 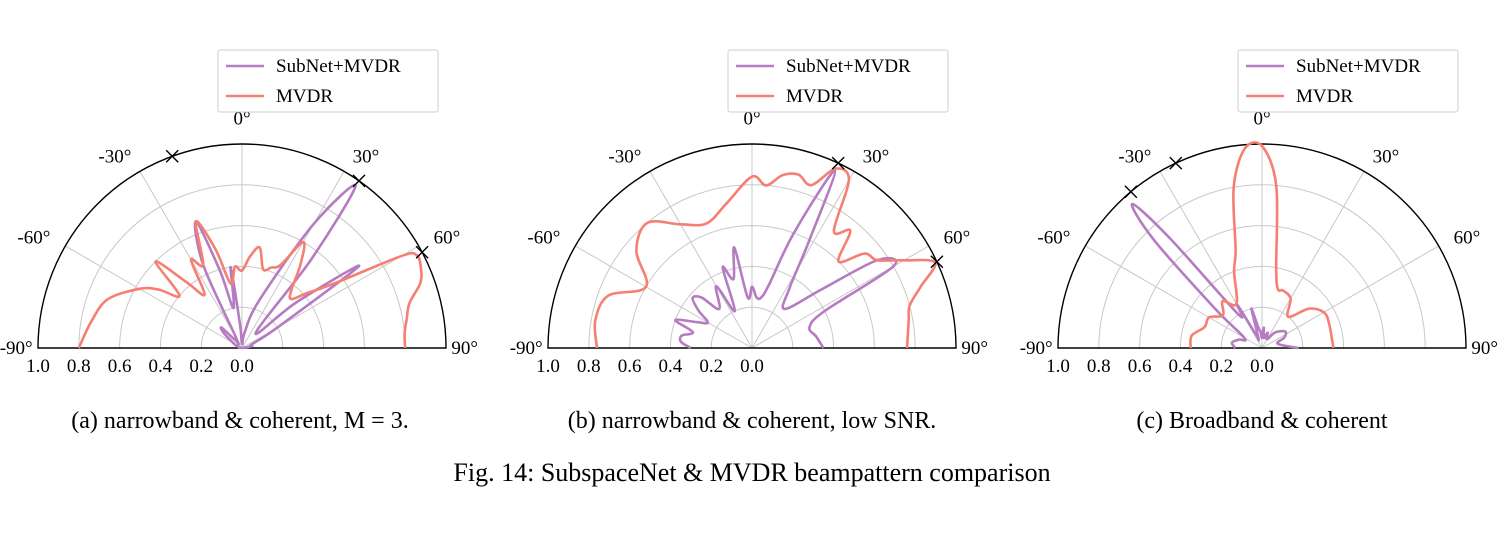 What do you see at coordinates (752, 421) in the screenshot?
I see `subcaption-b: (b) narrowband & coherent, low SNR.` at bounding box center [752, 421].